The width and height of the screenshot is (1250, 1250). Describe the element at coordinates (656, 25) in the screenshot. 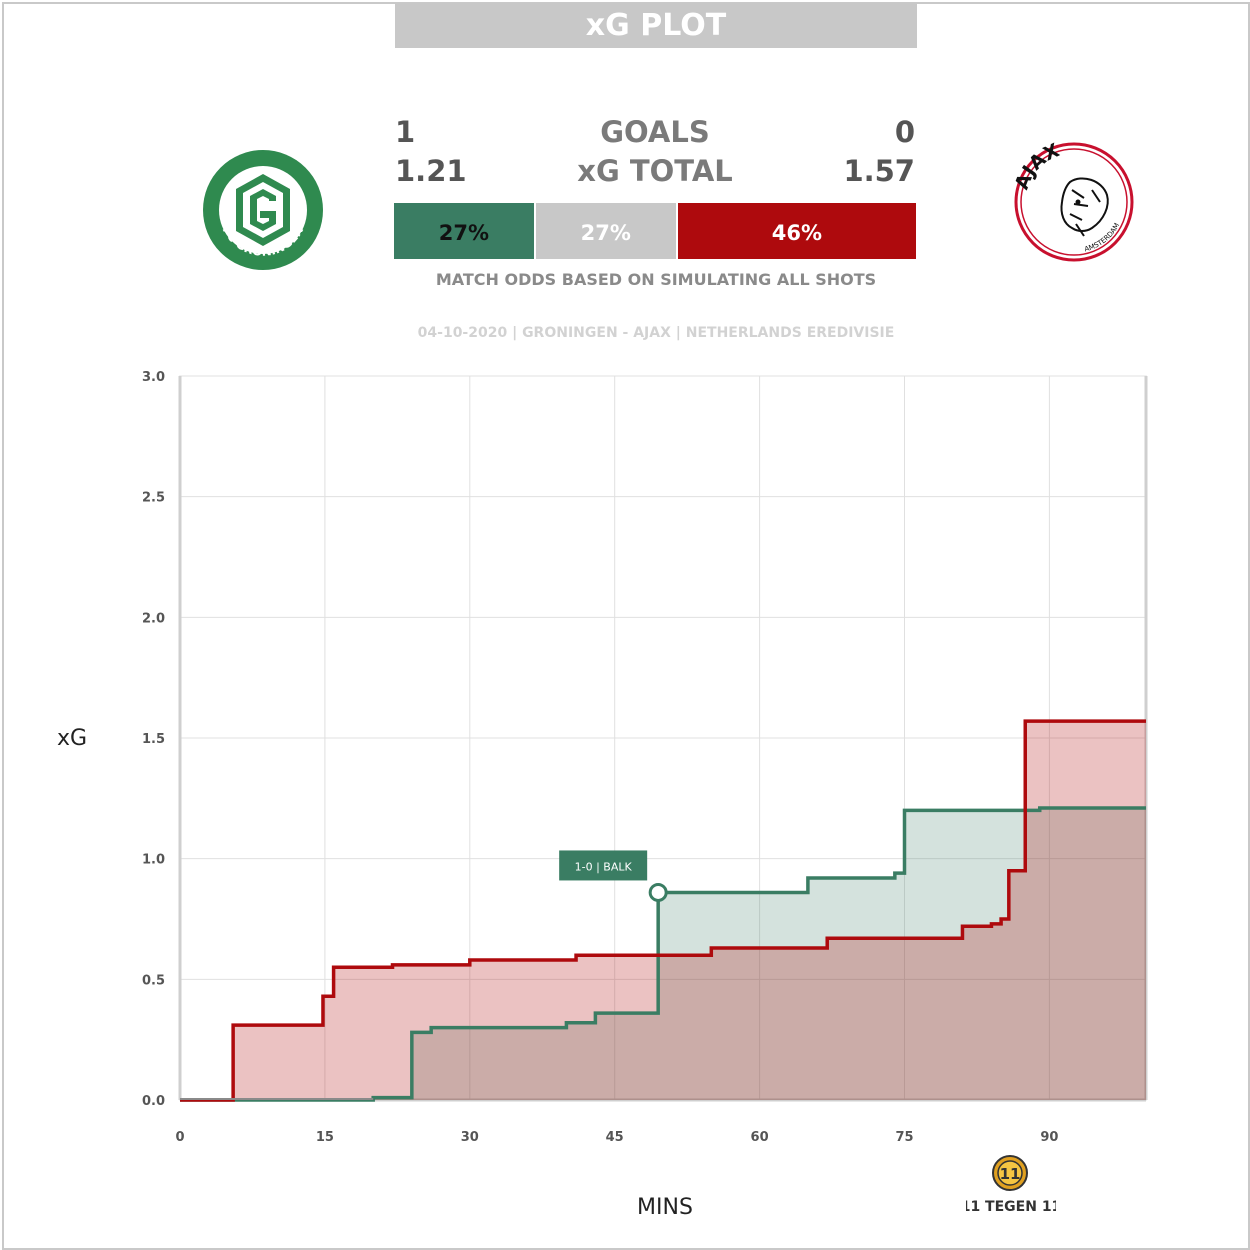

I see `page-title: xG PLOT` at that location.